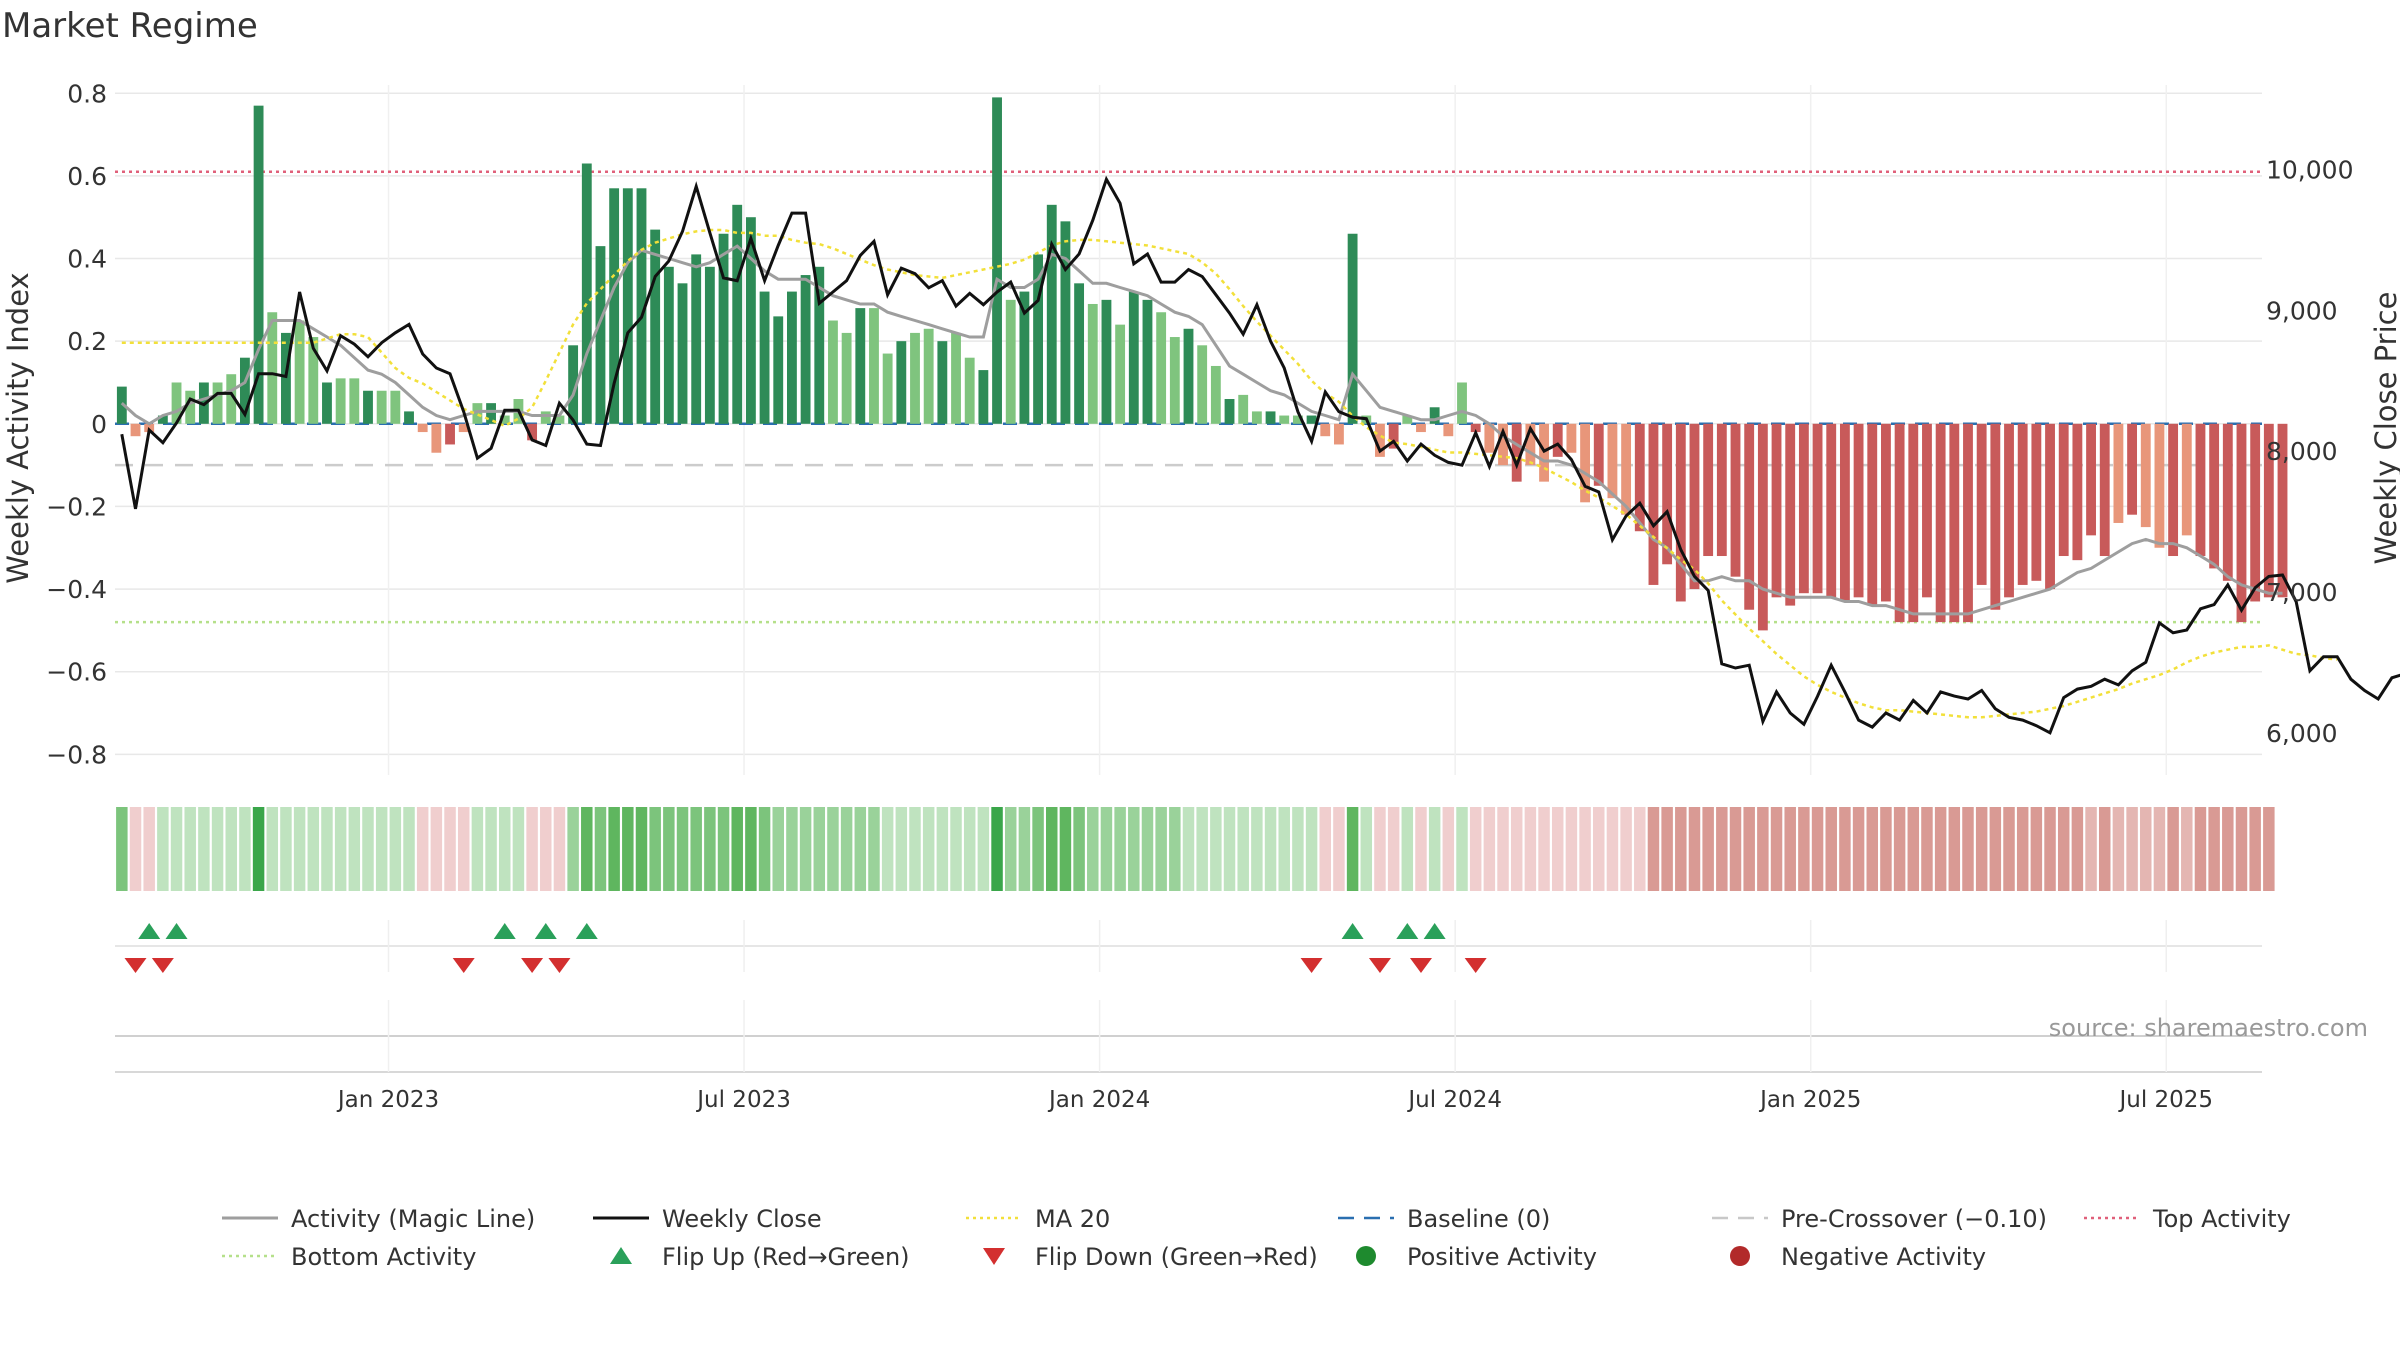  What do you see at coordinates (87, 259) in the screenshot?
I see `y-tick-left: 0.4` at bounding box center [87, 259].